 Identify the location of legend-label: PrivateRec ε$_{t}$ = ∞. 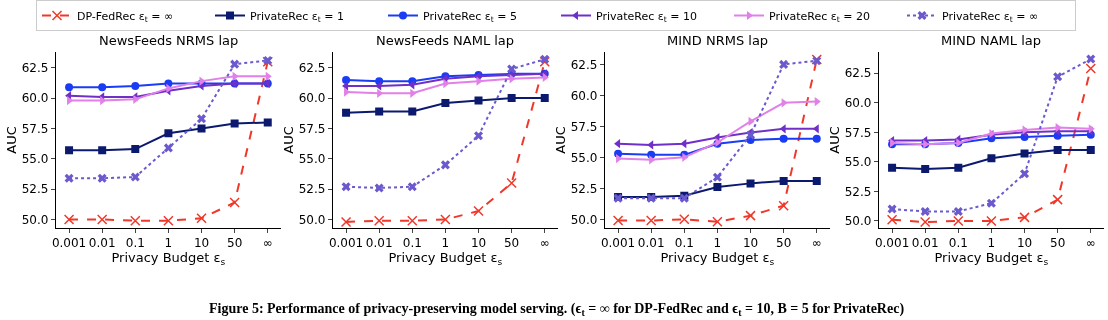
(990, 17).